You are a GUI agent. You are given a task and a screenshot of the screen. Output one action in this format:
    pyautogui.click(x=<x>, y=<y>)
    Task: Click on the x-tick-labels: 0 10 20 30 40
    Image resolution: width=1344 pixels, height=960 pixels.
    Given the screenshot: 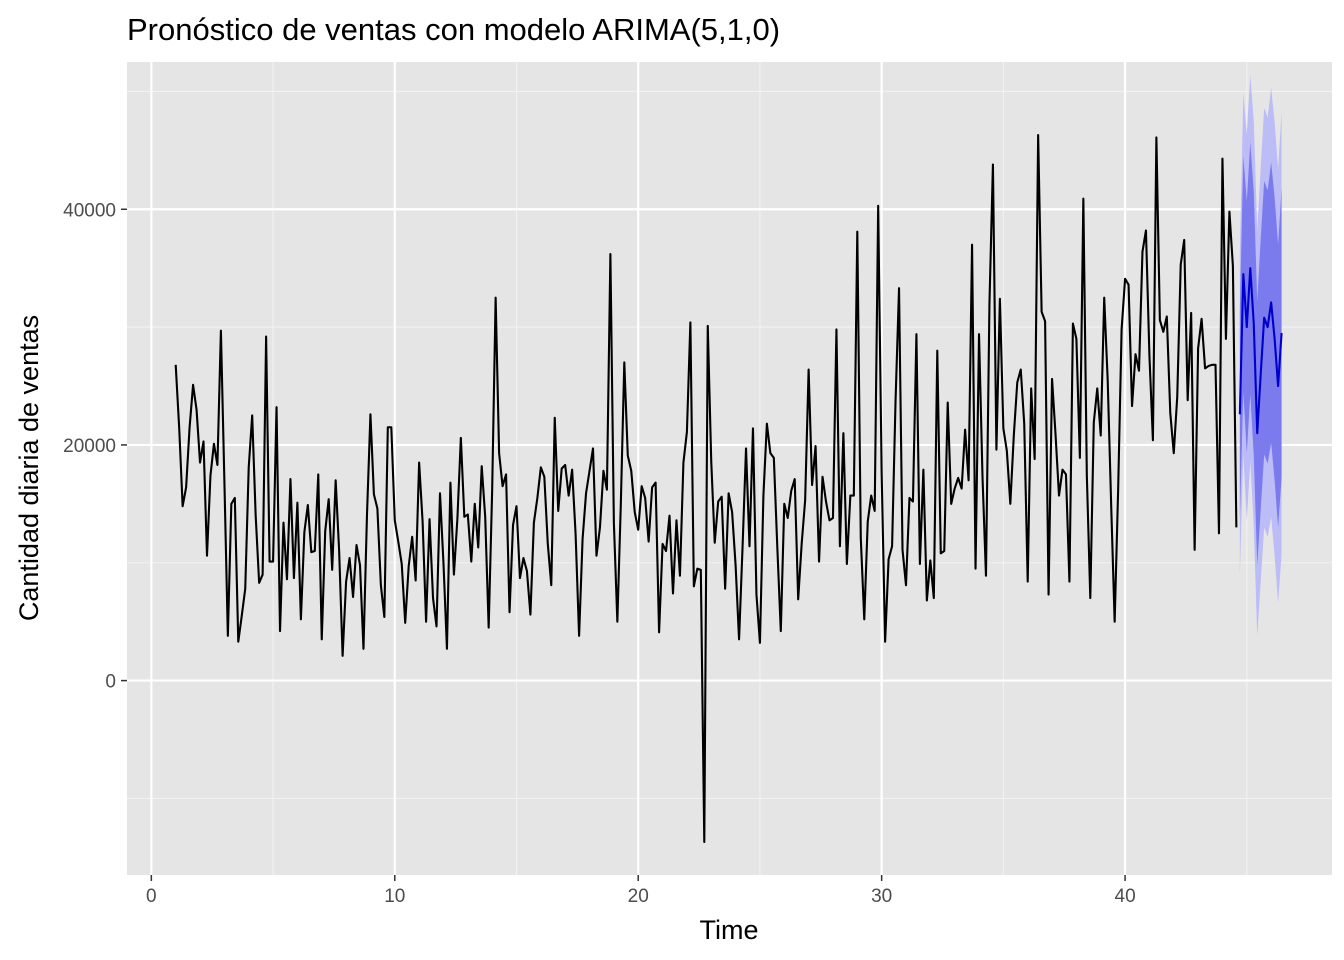 What is the action you would take?
    pyautogui.click(x=641, y=896)
    